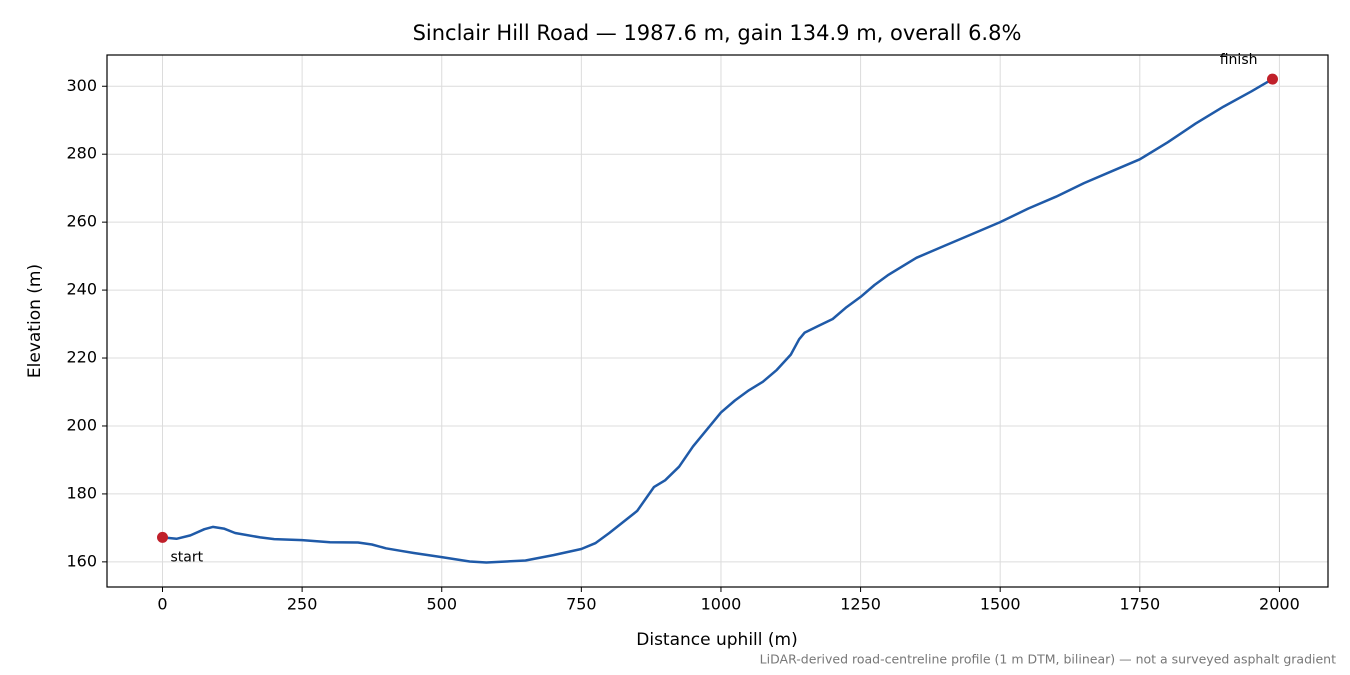 The image size is (1350, 675). I want to click on x-tick-label: 0, so click(162, 604).